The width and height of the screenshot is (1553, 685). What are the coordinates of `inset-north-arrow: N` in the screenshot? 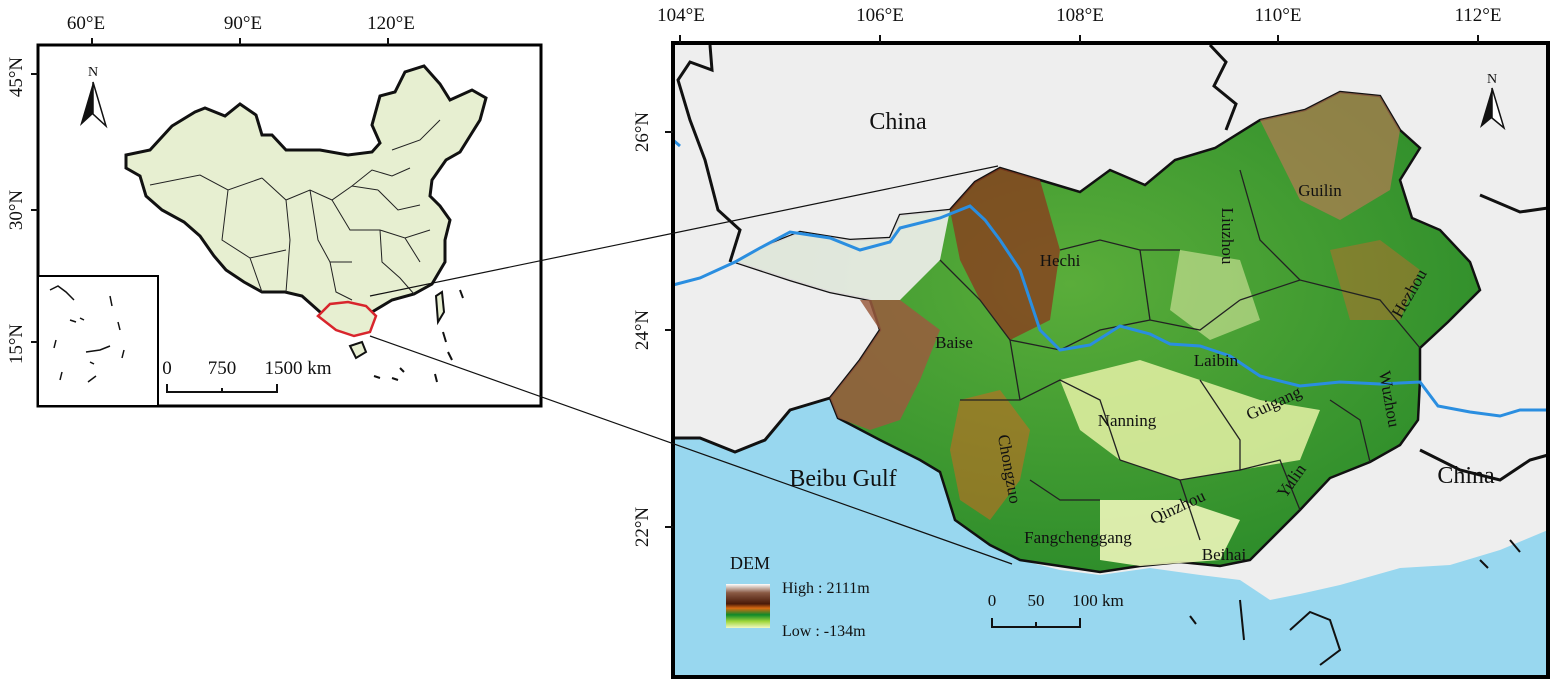 It's located at (94, 97).